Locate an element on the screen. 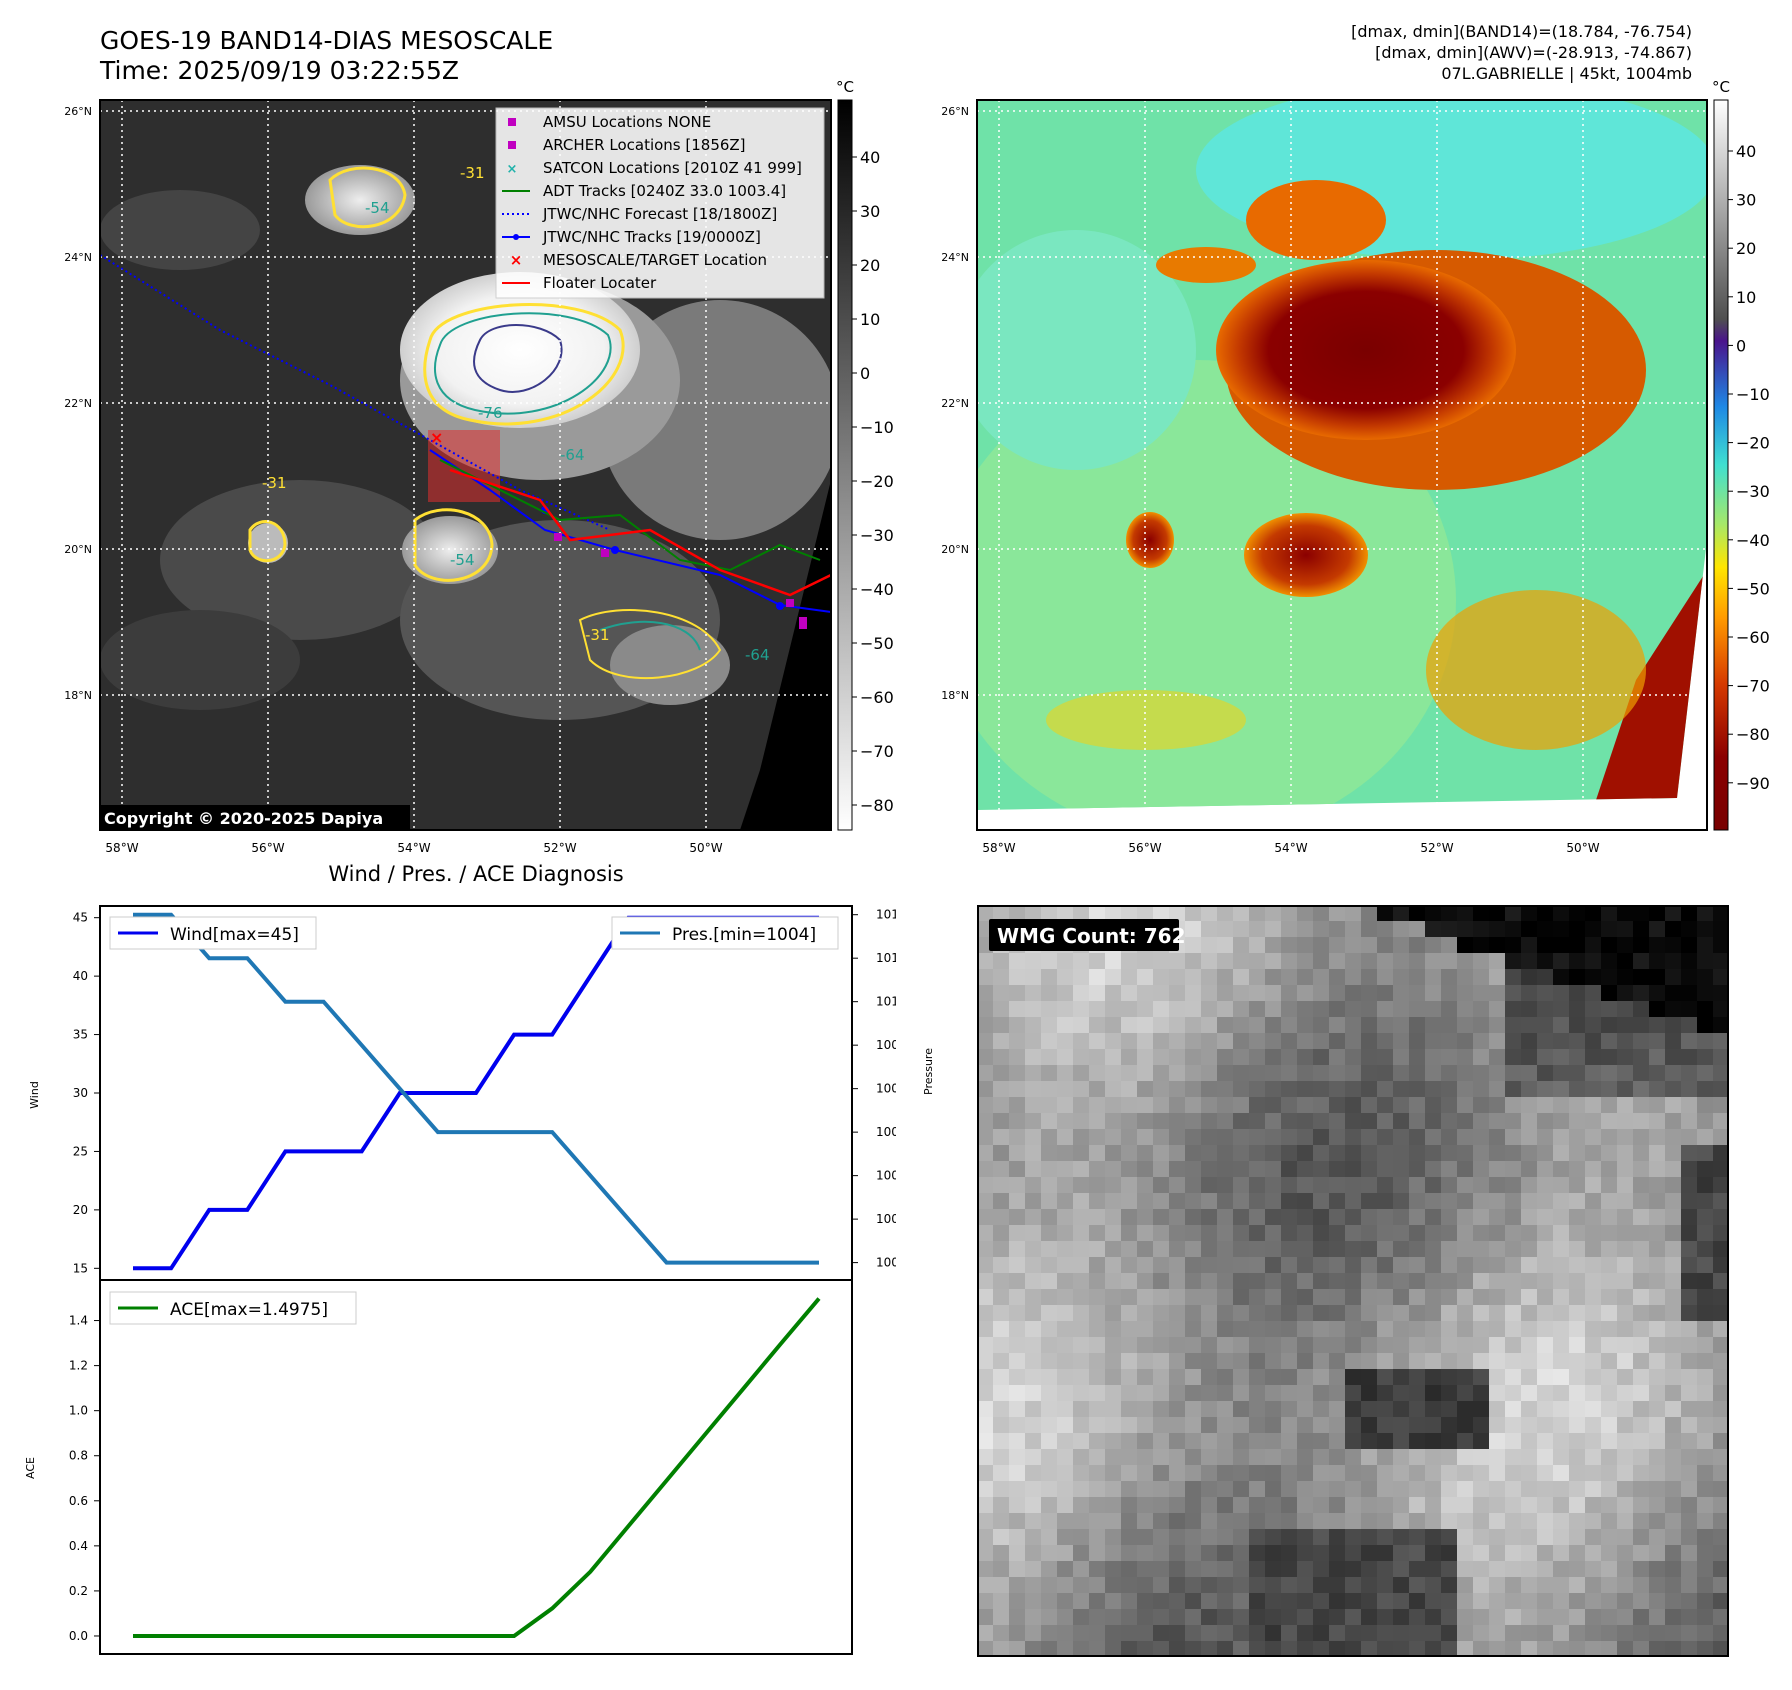 The image size is (1792, 1690). info-line-band14: [dmax, dmin](BAND14)=(18.784, -76.754) is located at coordinates (1521, 31).